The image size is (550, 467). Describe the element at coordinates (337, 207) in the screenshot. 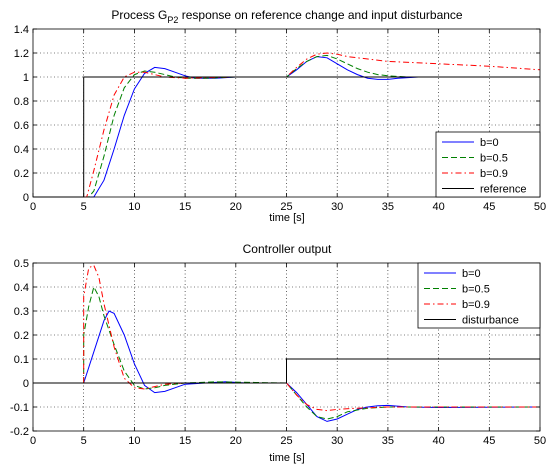

I see `top-xtick-label: 30` at that location.